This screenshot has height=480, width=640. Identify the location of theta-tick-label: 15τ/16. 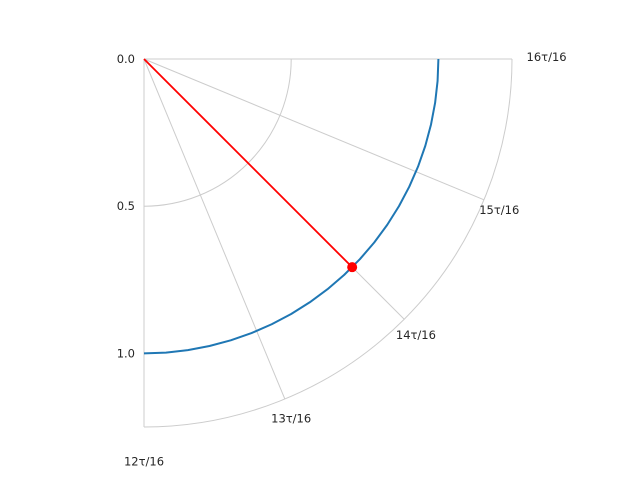
(499, 210).